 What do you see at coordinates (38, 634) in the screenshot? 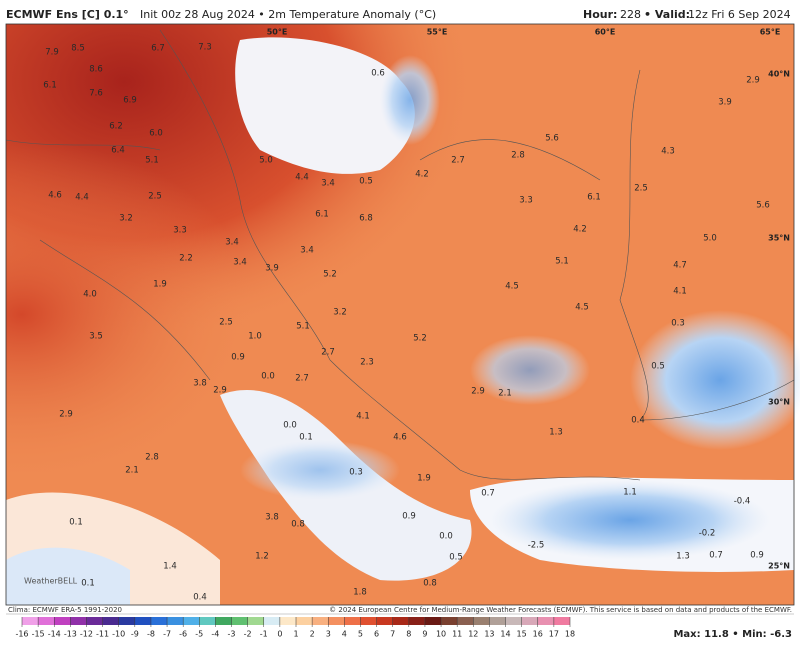
I see `colorbar-label: -15` at bounding box center [38, 634].